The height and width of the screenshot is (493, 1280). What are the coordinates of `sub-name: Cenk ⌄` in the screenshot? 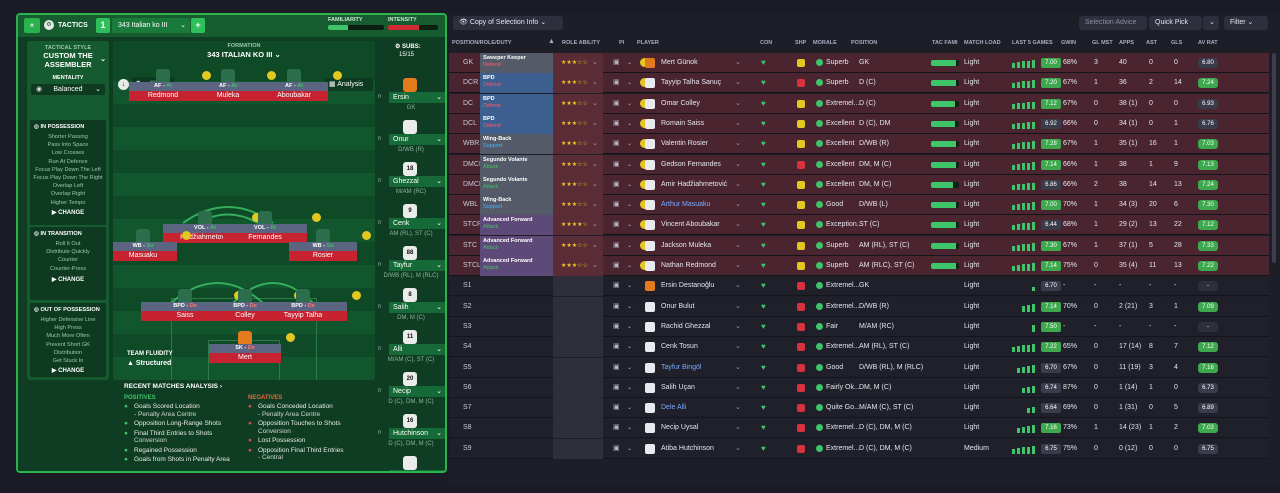 It's located at (417, 223).